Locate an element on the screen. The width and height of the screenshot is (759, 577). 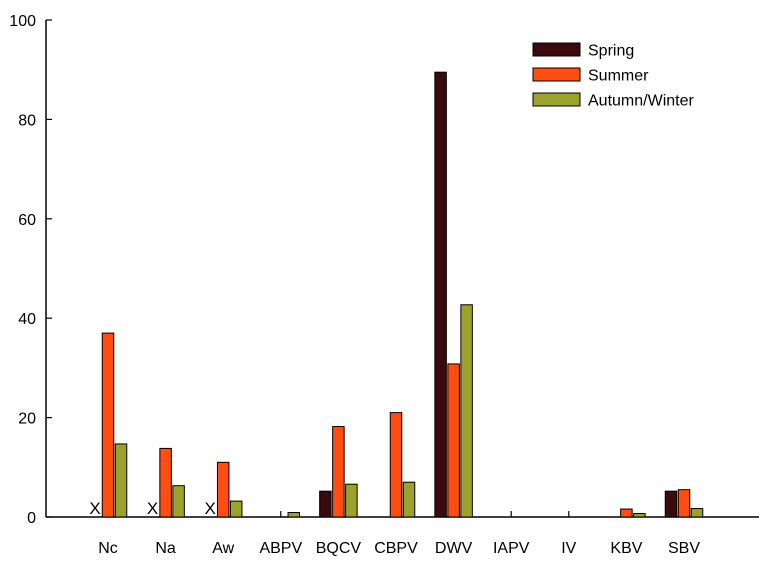
x-tick-label: Nc is located at coordinates (108, 548).